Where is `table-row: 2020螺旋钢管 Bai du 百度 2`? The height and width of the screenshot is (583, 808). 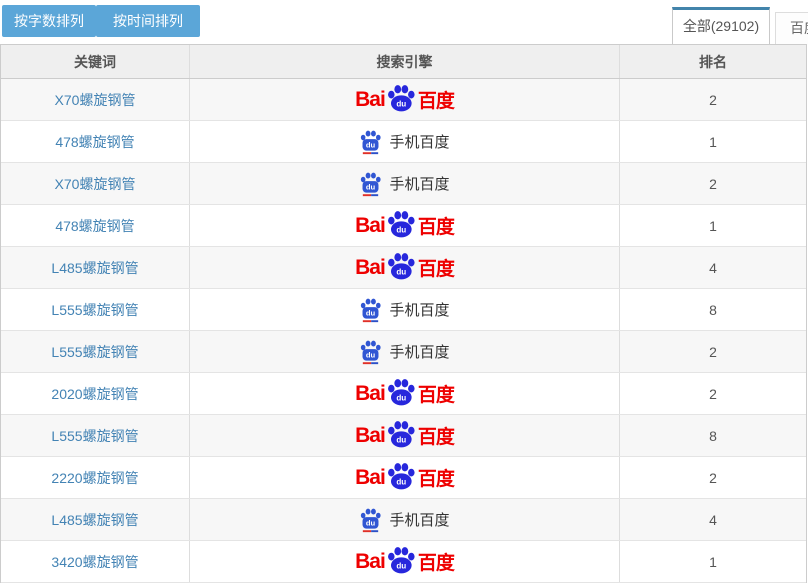
table-row: 2020螺旋钢管 Bai du 百度 2 is located at coordinates (403, 394).